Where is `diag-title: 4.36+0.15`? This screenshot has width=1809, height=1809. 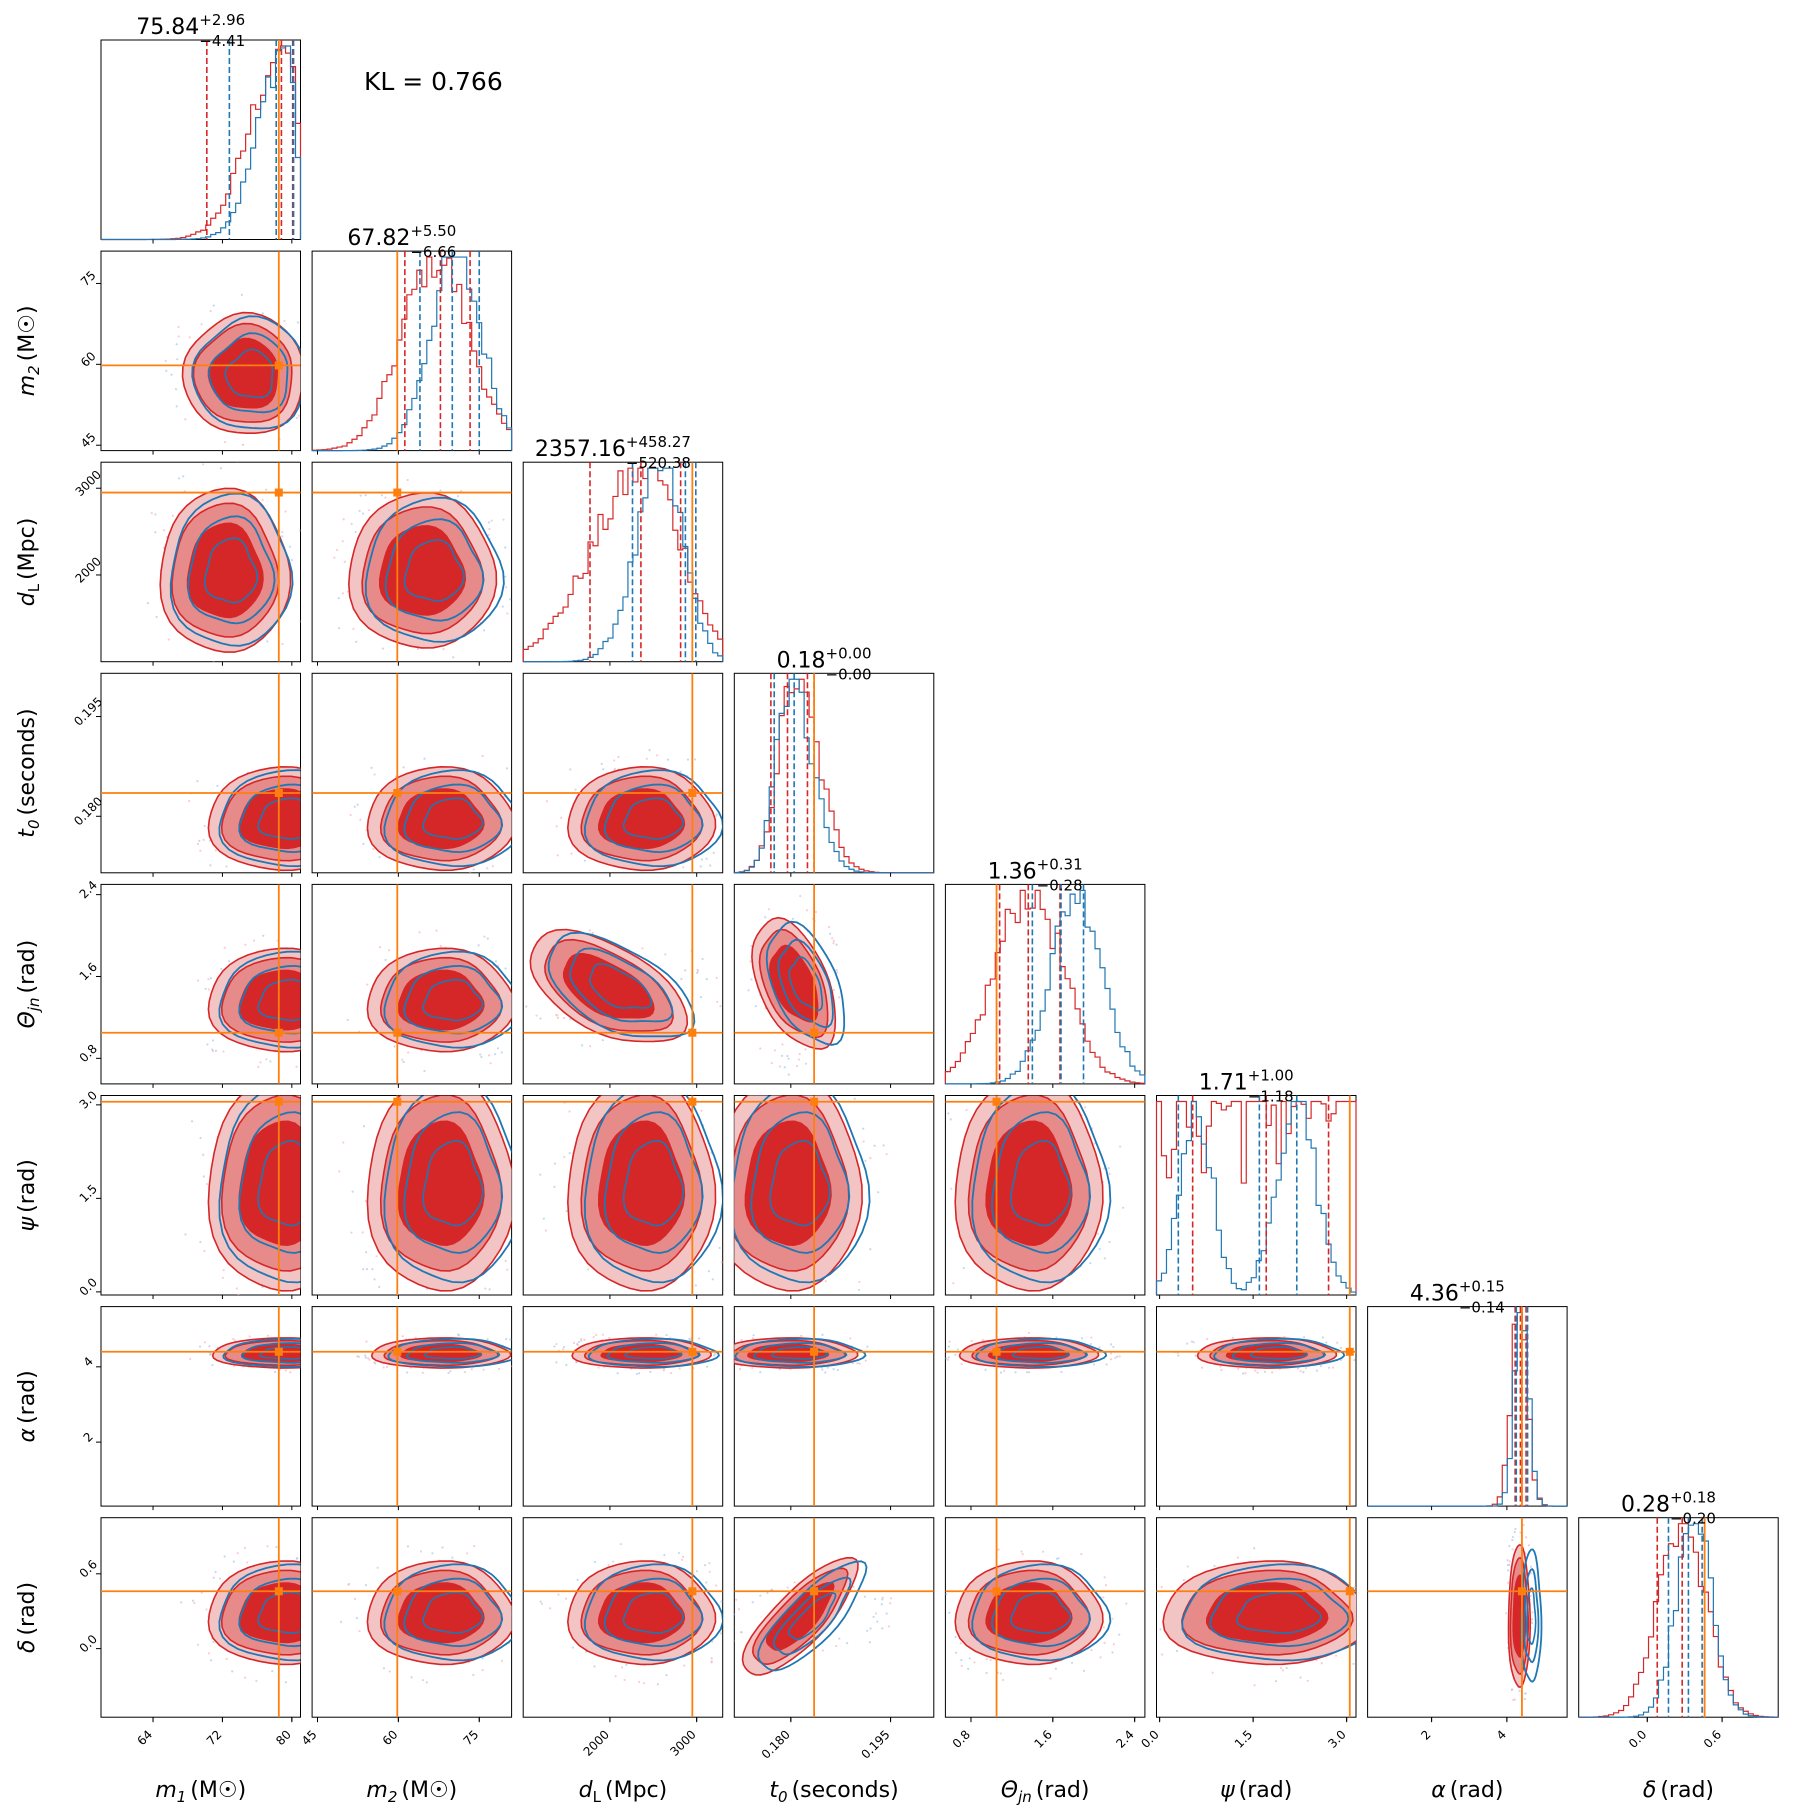 diag-title: 4.36+0.15 is located at coordinates (1457, 1292).